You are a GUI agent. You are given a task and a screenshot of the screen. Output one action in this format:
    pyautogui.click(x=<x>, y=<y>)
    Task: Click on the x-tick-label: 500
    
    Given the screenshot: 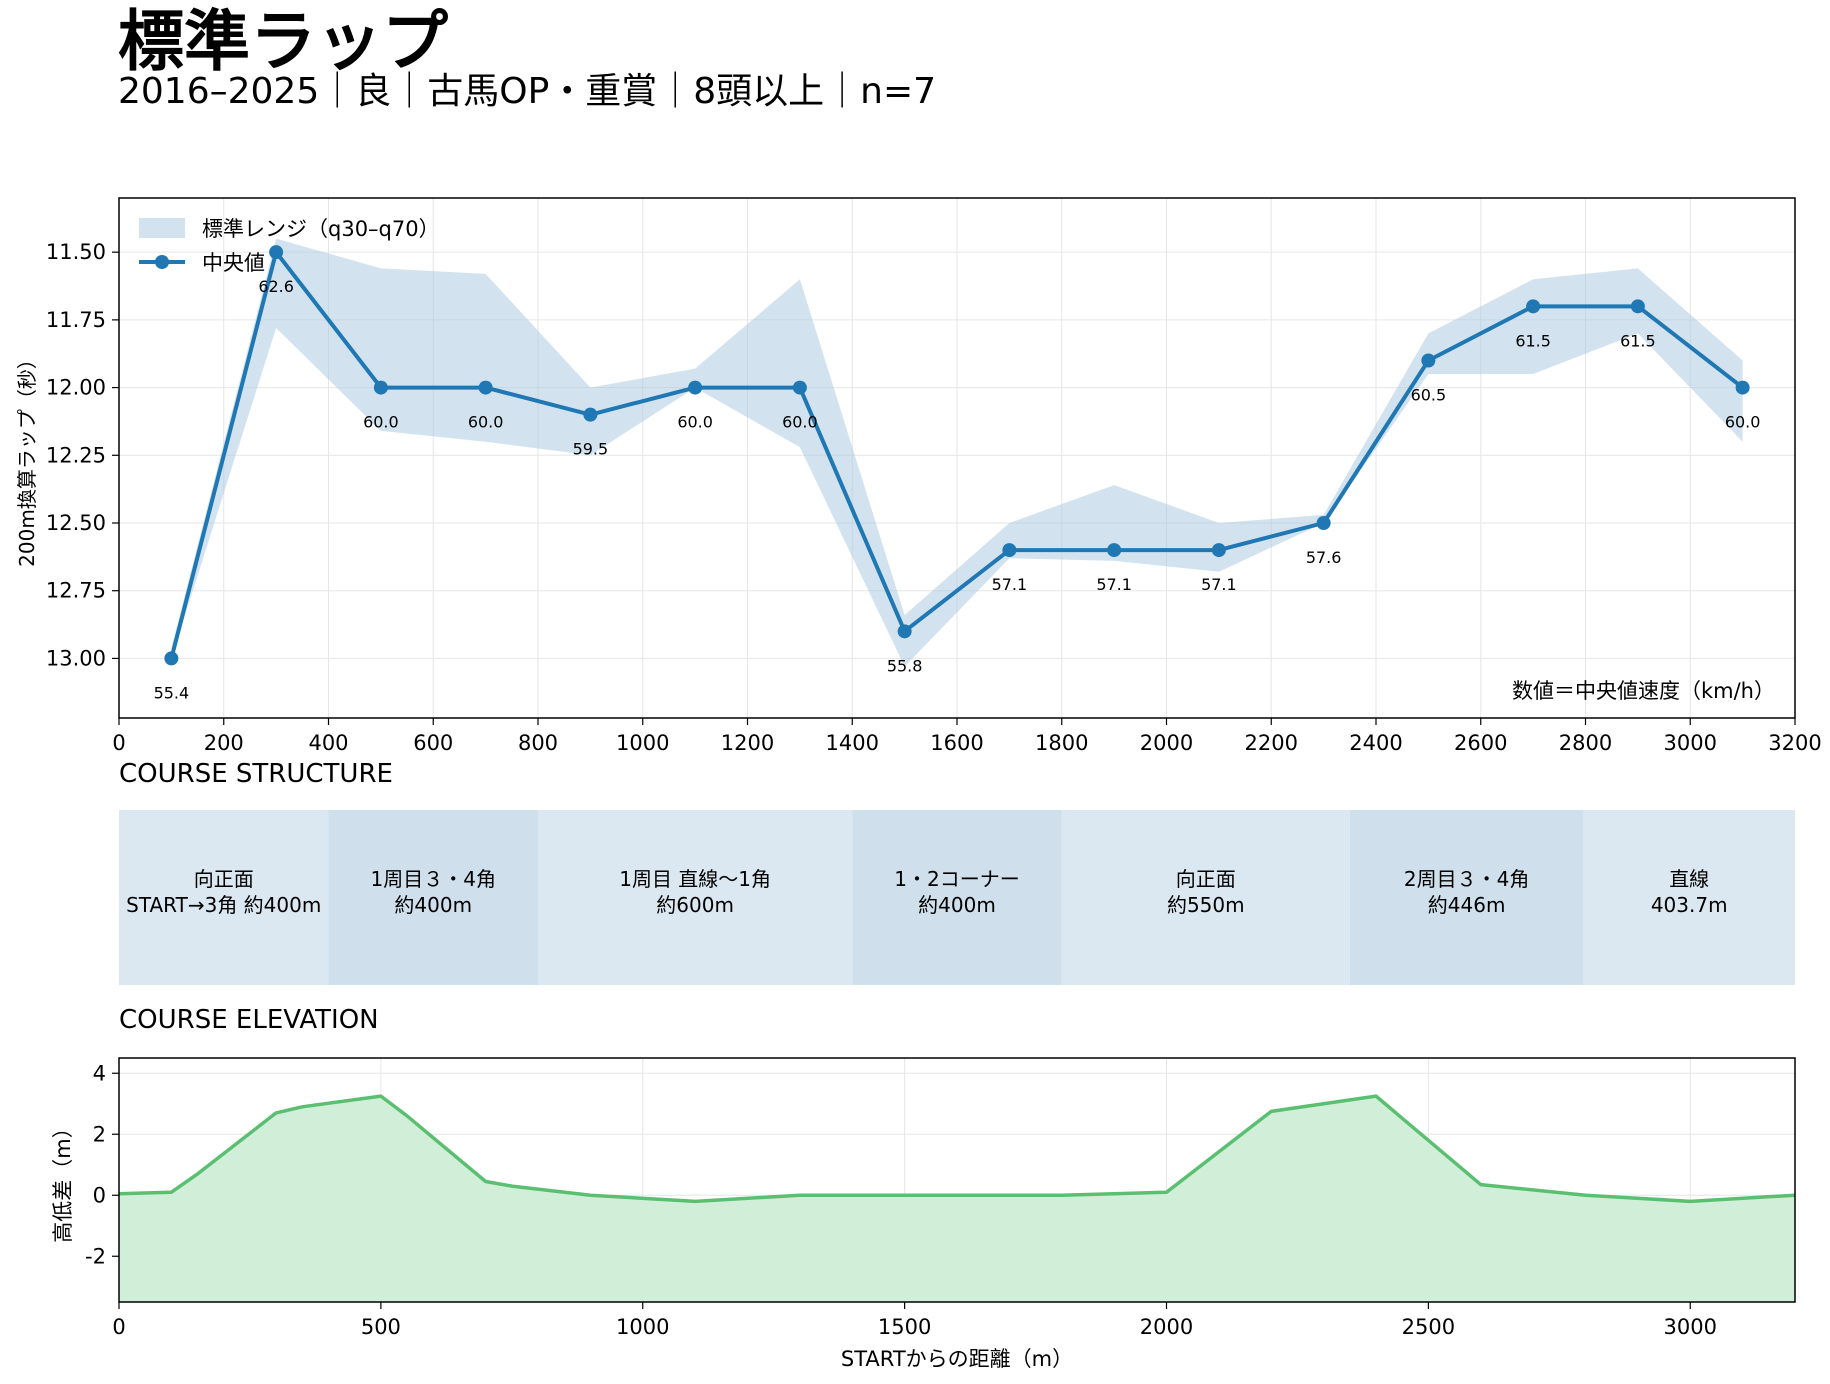 What is the action you would take?
    pyautogui.click(x=381, y=1327)
    